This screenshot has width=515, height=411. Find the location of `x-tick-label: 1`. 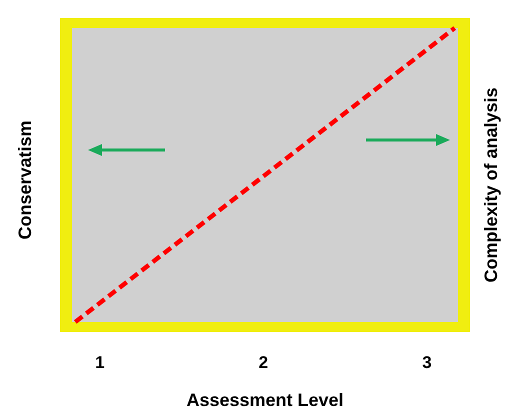

x-tick-label: 1 is located at coordinates (100, 362).